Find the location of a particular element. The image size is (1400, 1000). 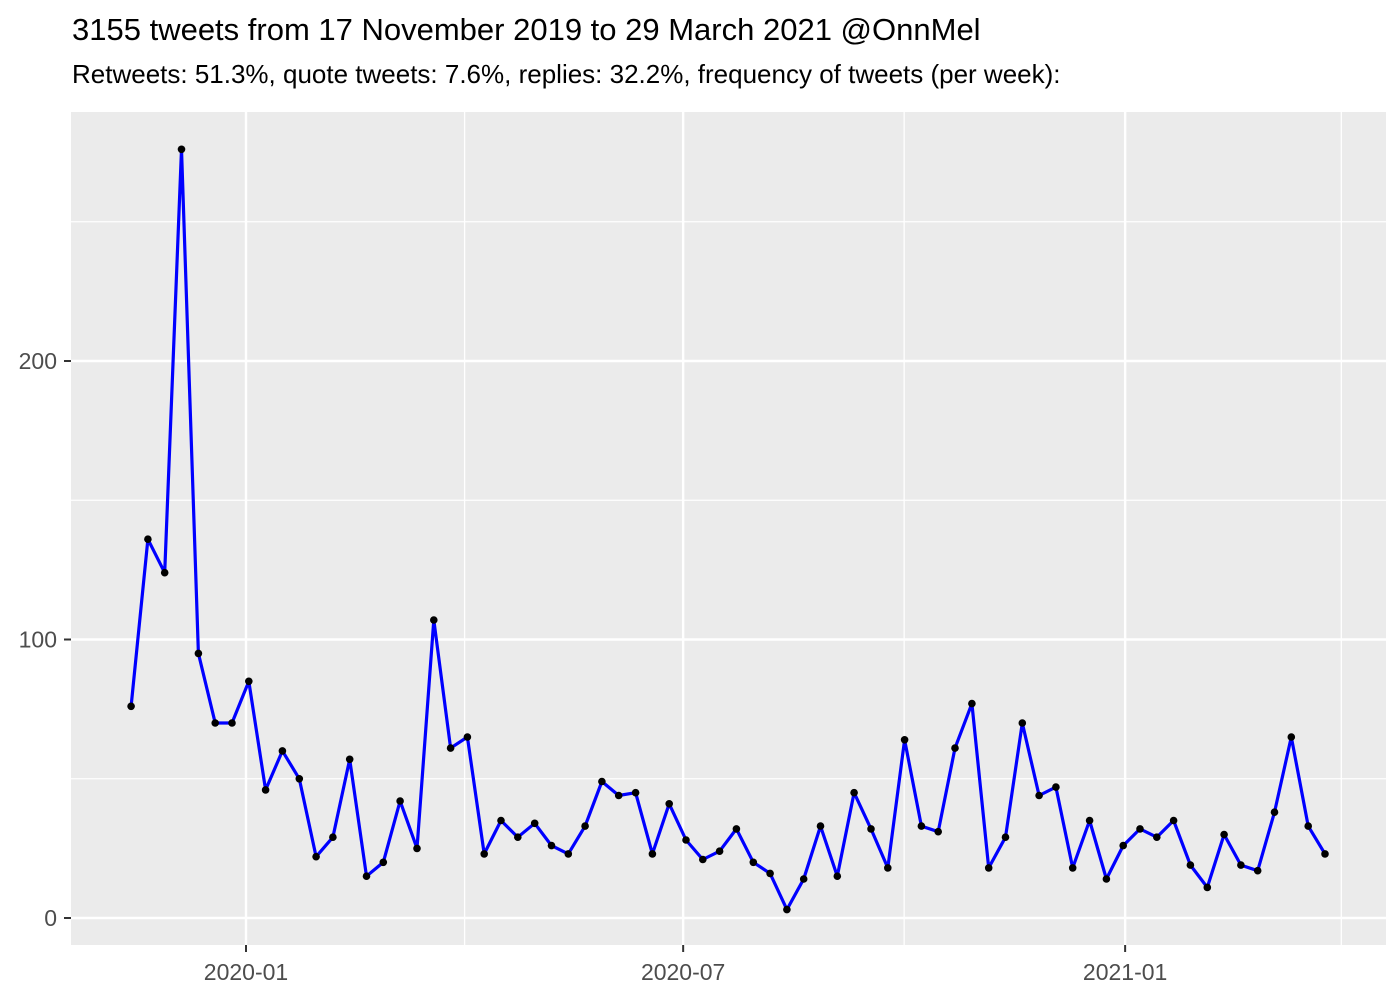

x-tick-label: 2021-01 is located at coordinates (1125, 972).